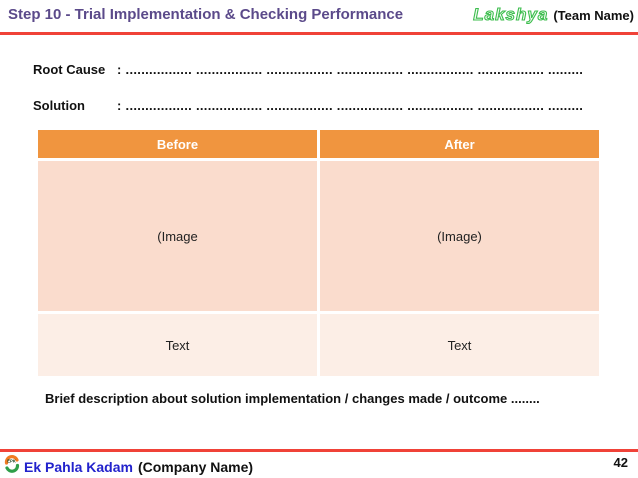  What do you see at coordinates (78, 466) in the screenshot?
I see `company-logo-text: Ek Pahla Kadam` at bounding box center [78, 466].